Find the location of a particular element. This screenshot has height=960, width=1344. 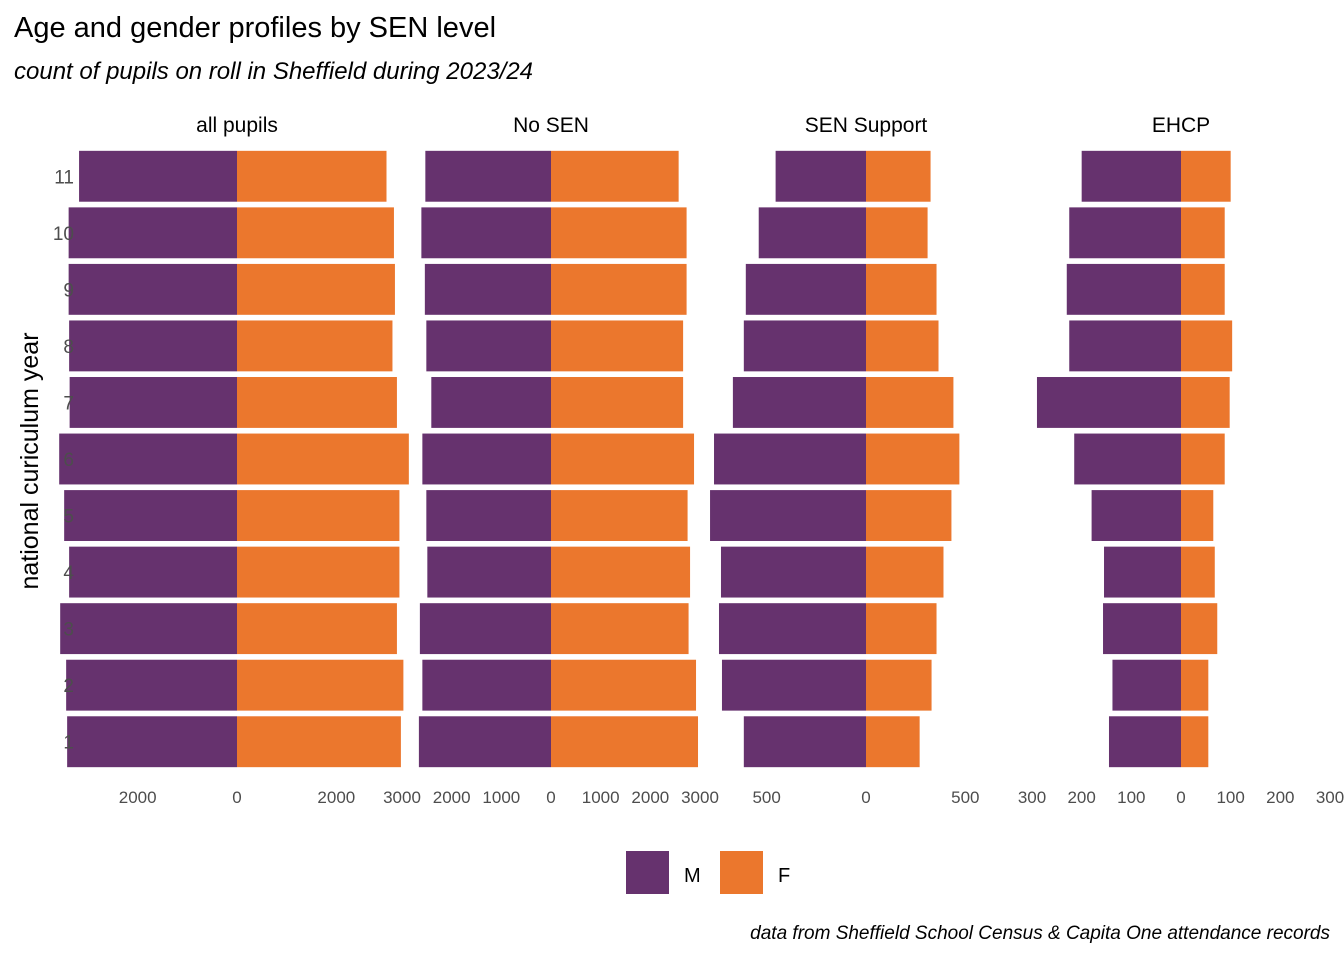

y-tick-label: 1 is located at coordinates (68, 743).